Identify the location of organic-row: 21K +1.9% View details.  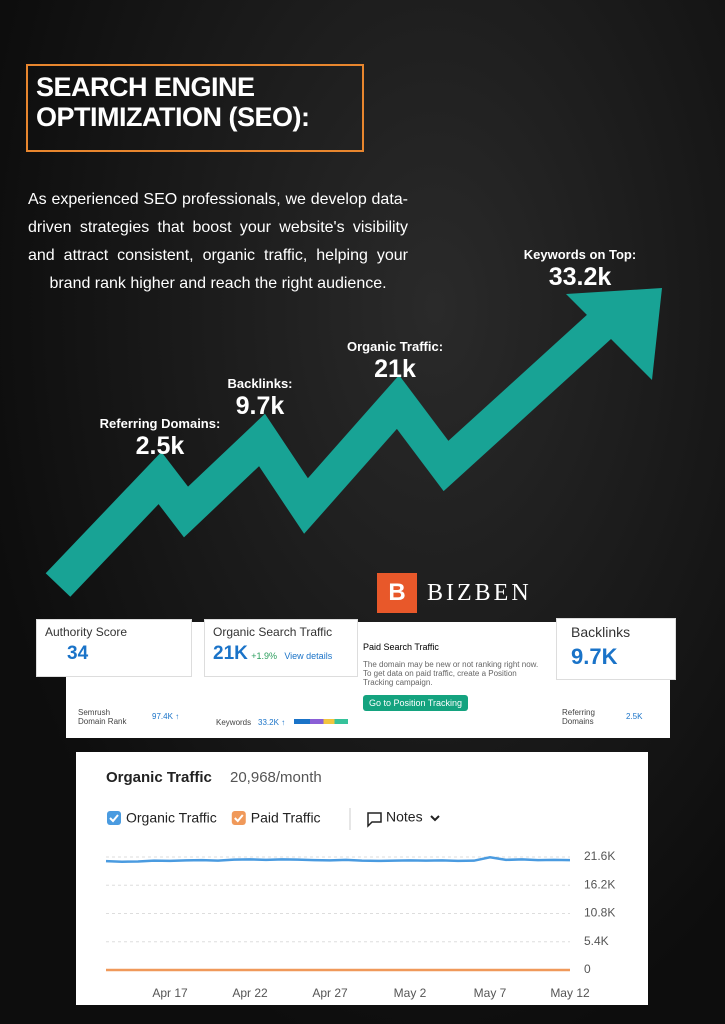
(281, 654).